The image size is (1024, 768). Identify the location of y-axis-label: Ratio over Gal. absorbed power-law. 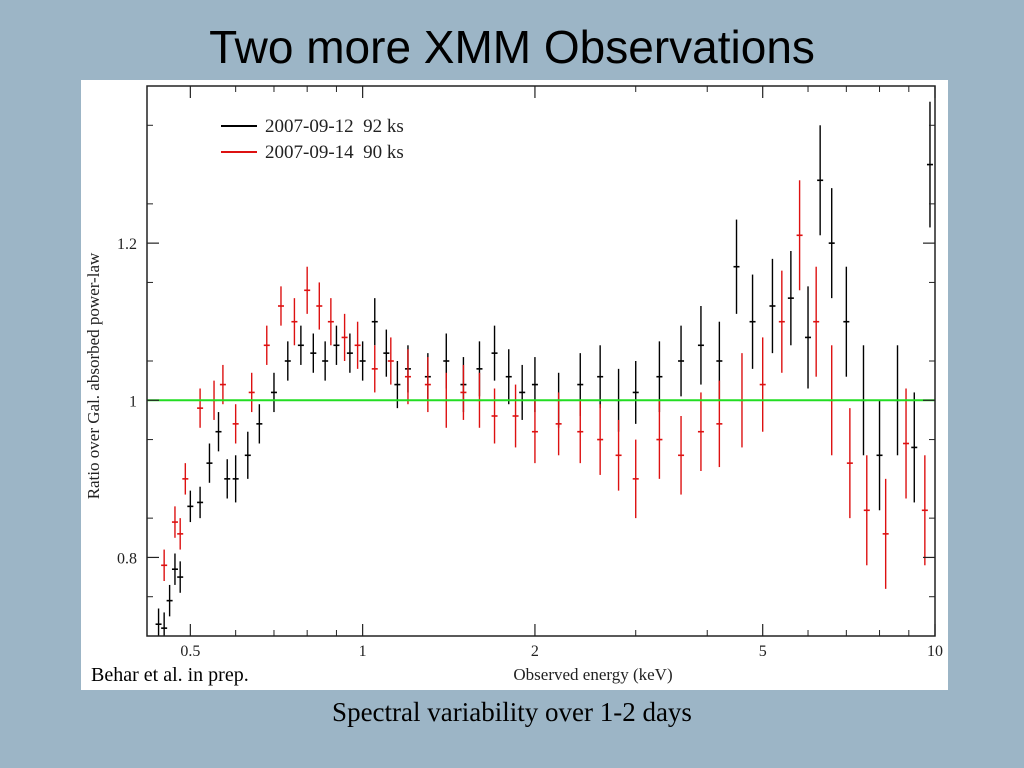
(93, 375).